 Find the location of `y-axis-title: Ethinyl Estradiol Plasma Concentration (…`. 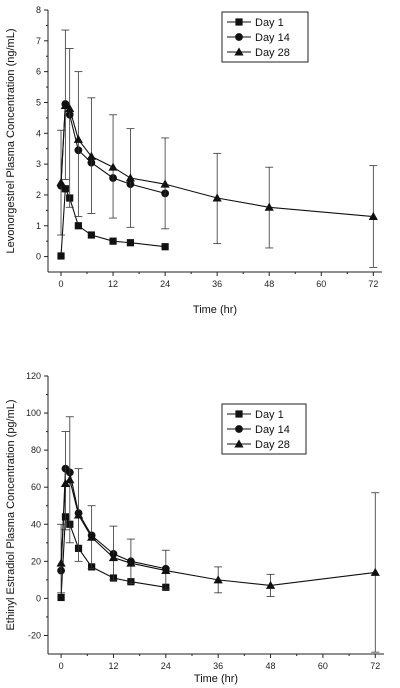

y-axis-title: Ethinyl Estradiol Plasma Concentration (… is located at coordinates (11, 514).